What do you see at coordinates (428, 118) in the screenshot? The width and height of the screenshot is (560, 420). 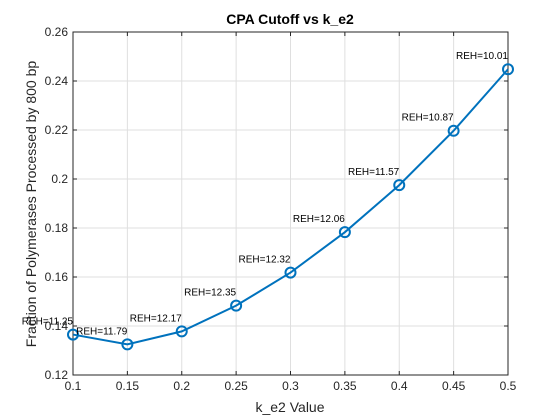 I see `data-point-label: REH=10.87` at bounding box center [428, 118].